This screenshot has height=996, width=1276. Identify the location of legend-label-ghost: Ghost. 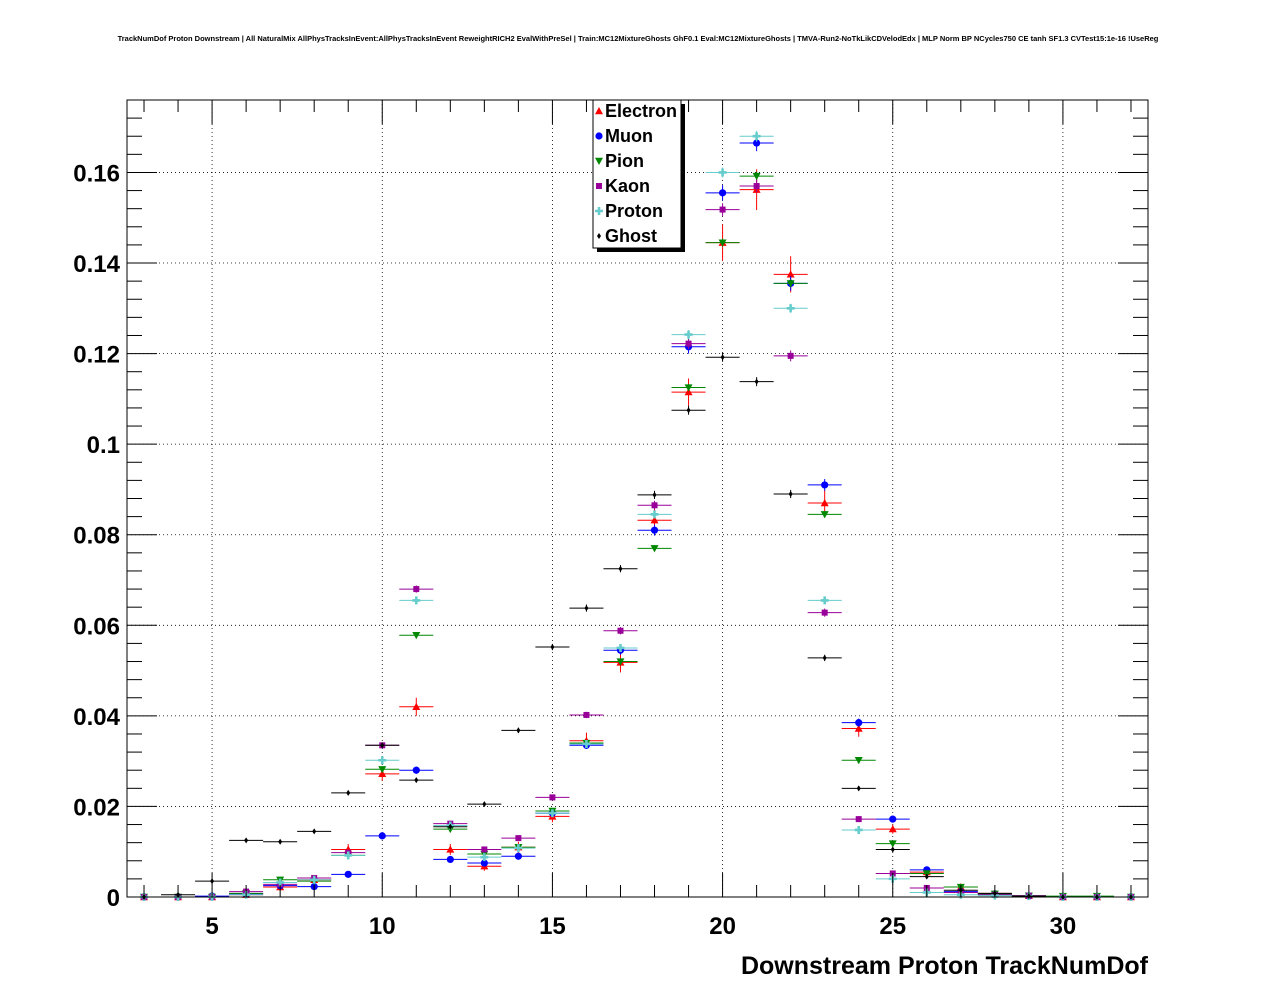
(631, 236).